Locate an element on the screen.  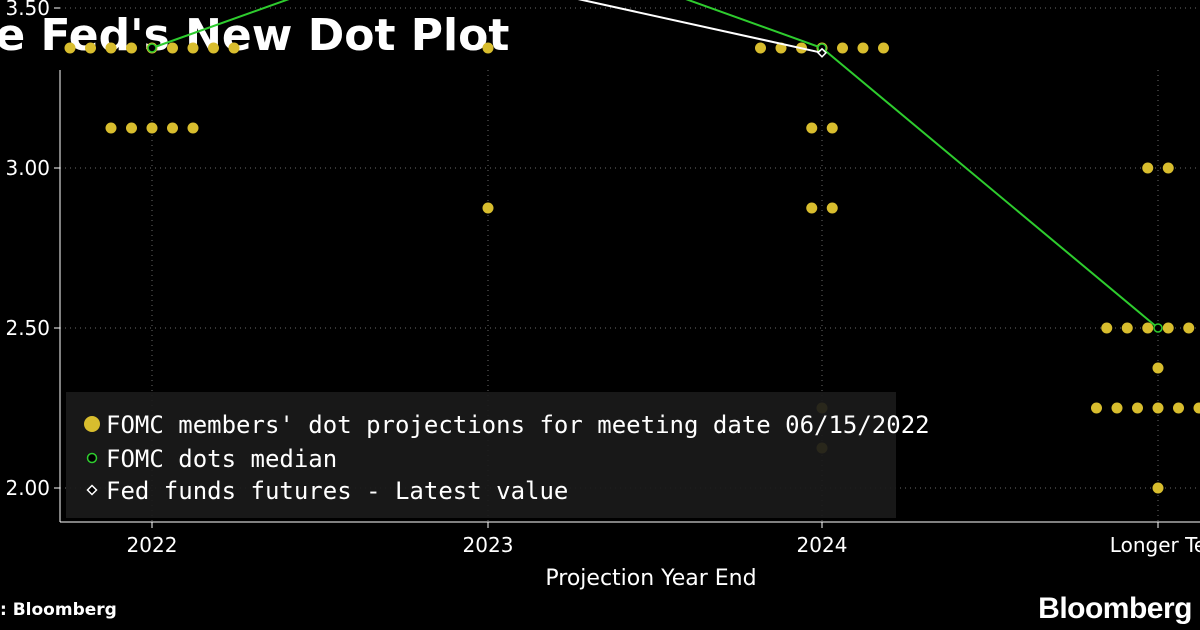
x-tick-label: 2022 is located at coordinates (152, 545).